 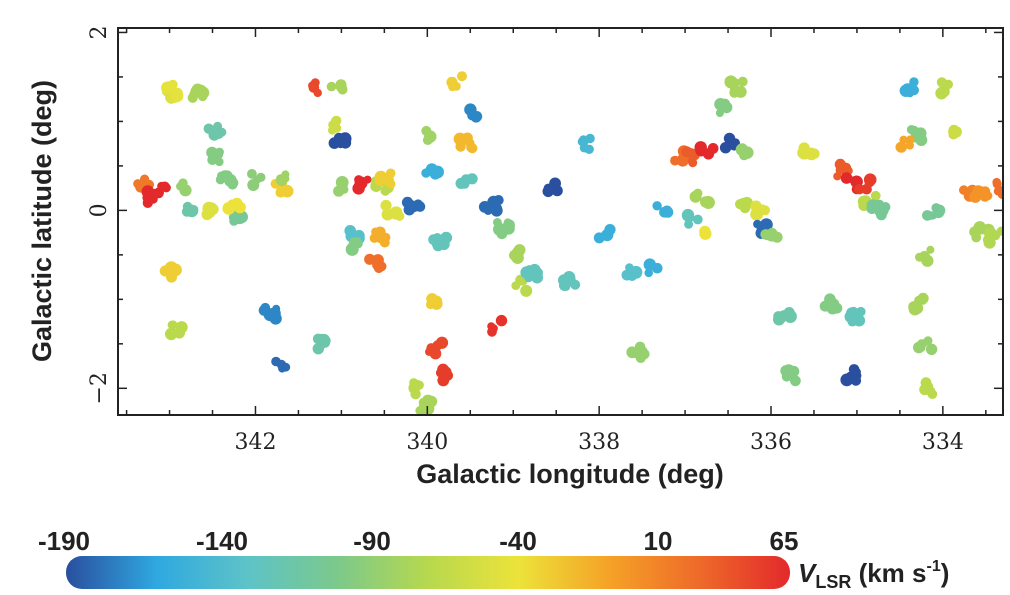 I want to click on y-tick-label: 0, so click(x=99, y=210).